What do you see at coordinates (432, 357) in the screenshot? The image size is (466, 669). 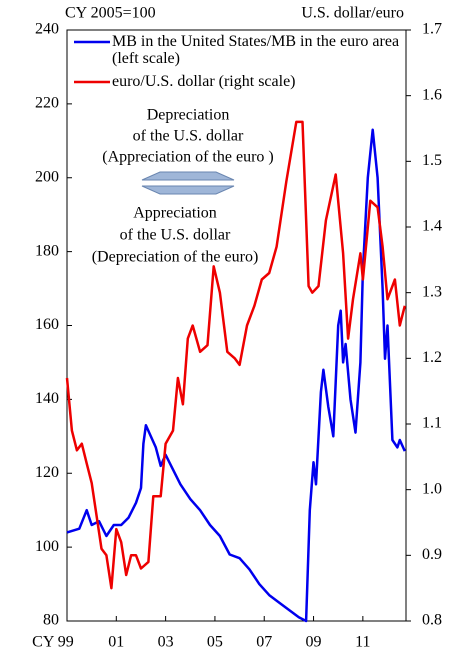 I see `y2-tick-label: 1.2` at bounding box center [432, 357].